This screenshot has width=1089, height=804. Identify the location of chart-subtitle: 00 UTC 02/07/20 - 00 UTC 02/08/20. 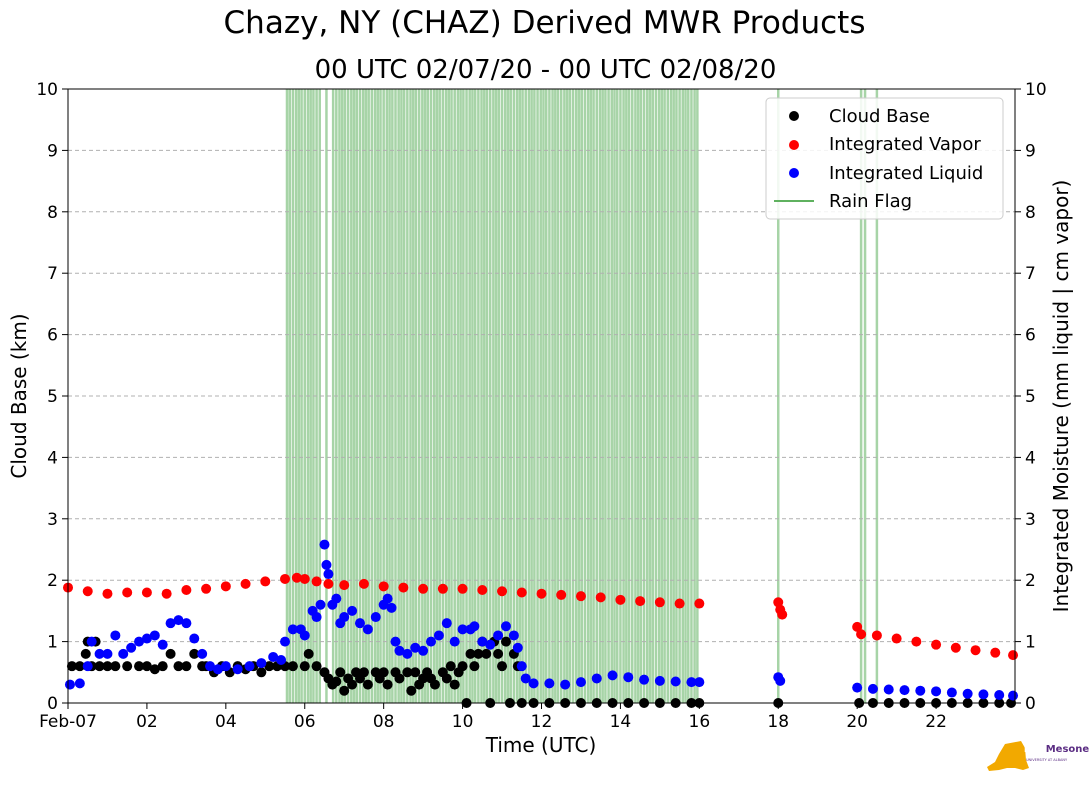
(545, 70).